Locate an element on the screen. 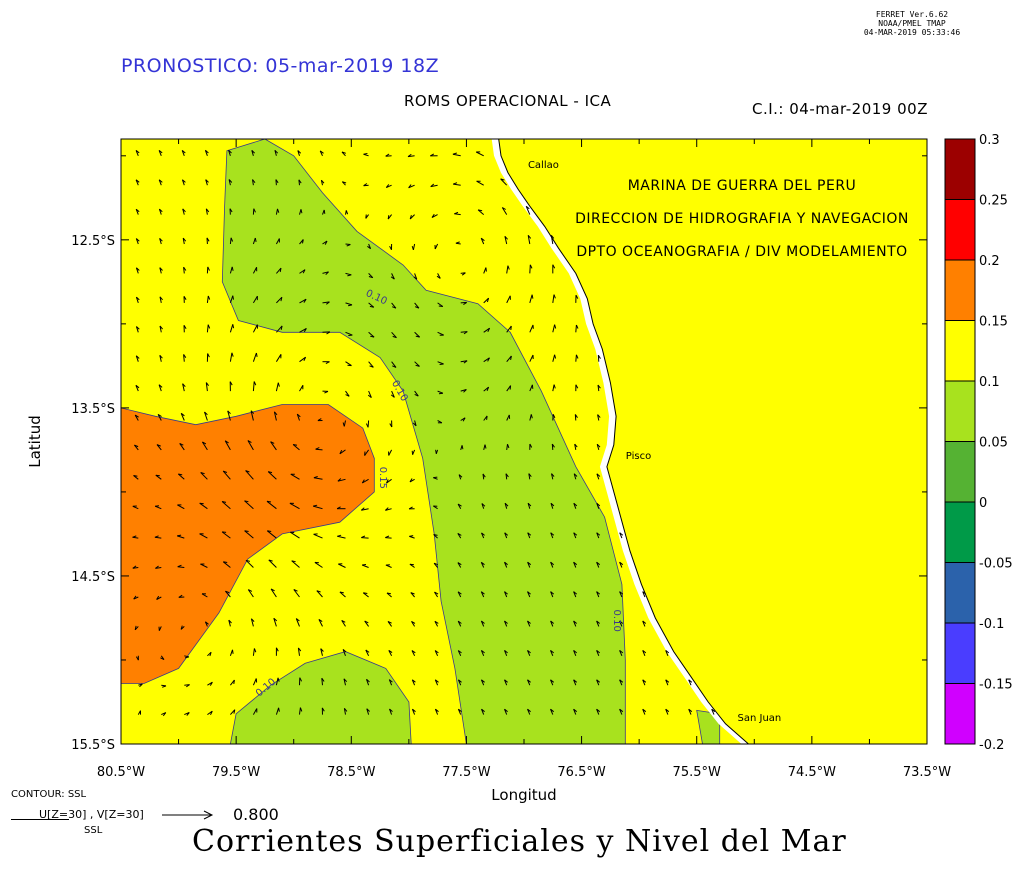 This screenshot has height=885, width=1027. x-tick-label: 79.5°W is located at coordinates (236, 772).